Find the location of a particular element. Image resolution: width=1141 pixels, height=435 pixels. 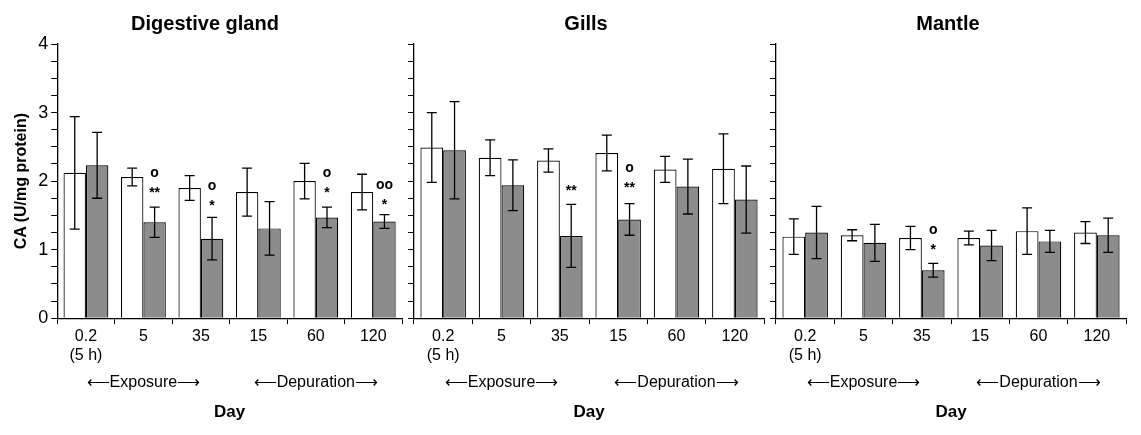

y-tick-label: 4 is located at coordinates (43, 42).